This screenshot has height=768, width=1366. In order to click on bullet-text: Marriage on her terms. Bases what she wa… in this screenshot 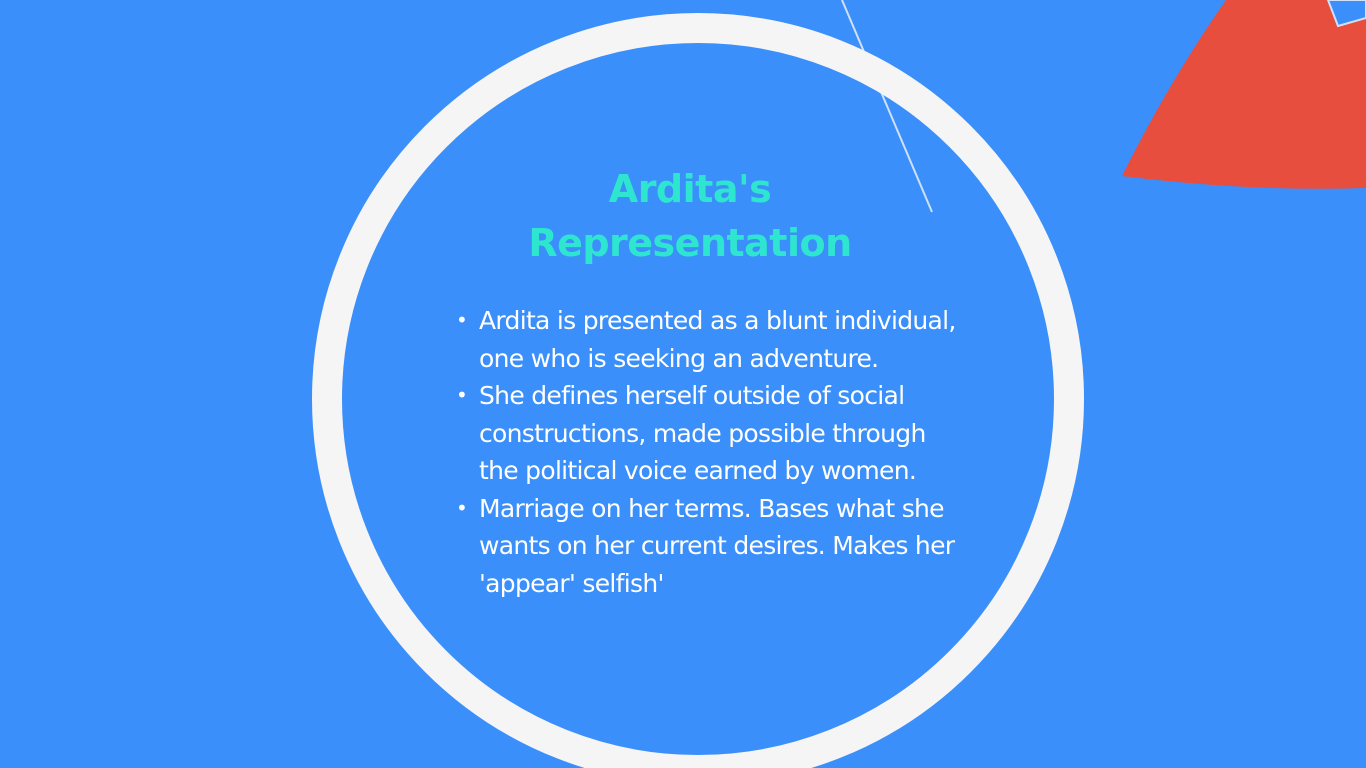, I will do `click(717, 545)`.